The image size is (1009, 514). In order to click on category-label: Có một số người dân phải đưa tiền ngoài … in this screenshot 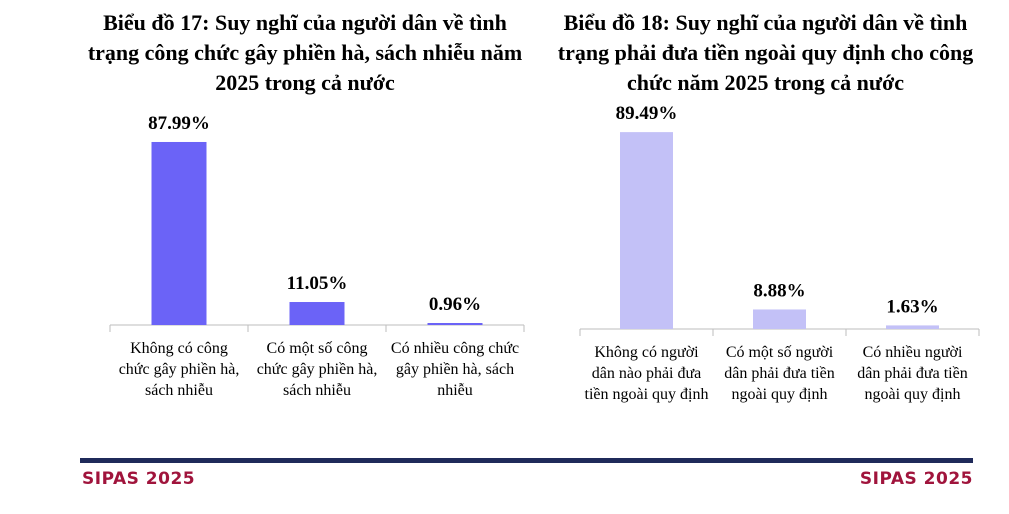, I will do `click(779, 373)`.